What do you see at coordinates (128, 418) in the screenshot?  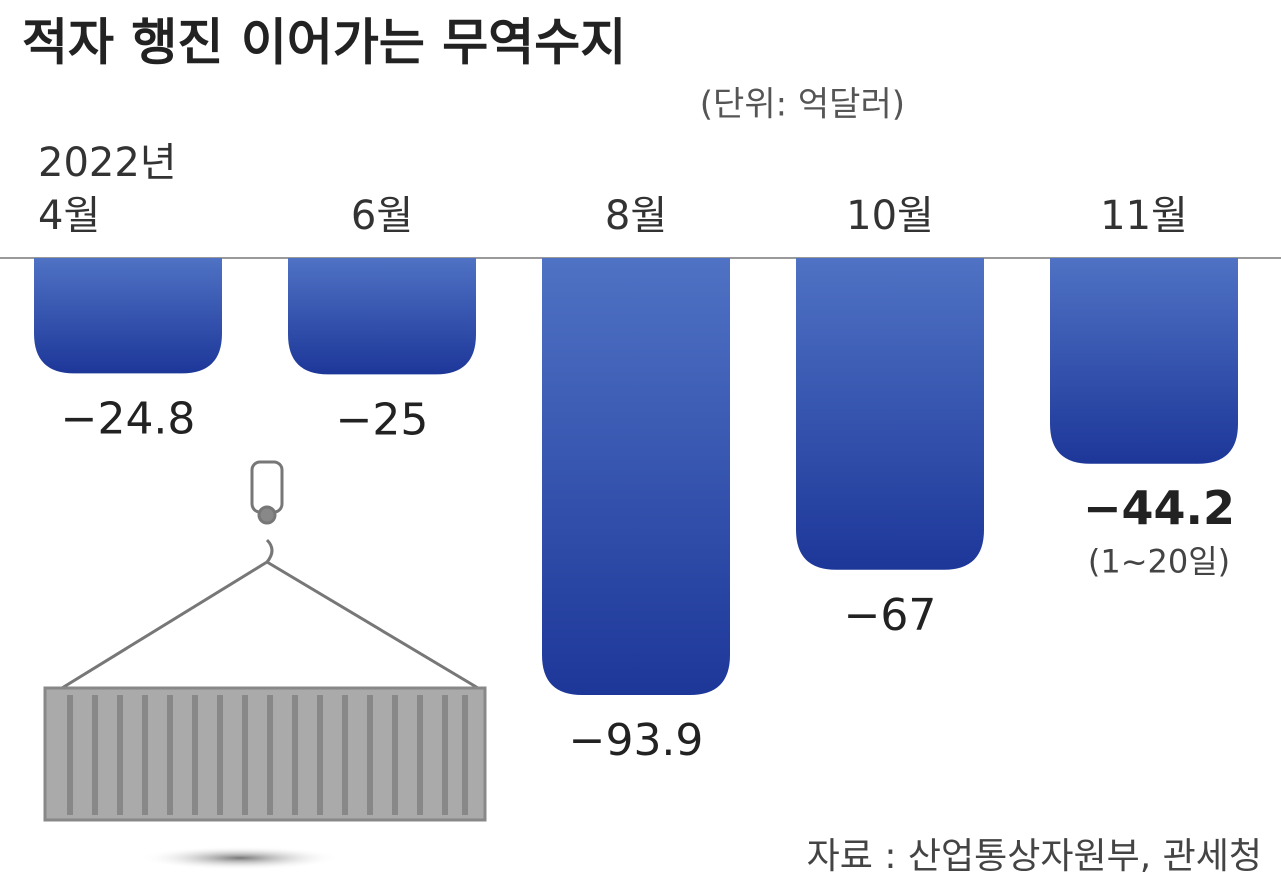 I see `value-label: −24.8` at bounding box center [128, 418].